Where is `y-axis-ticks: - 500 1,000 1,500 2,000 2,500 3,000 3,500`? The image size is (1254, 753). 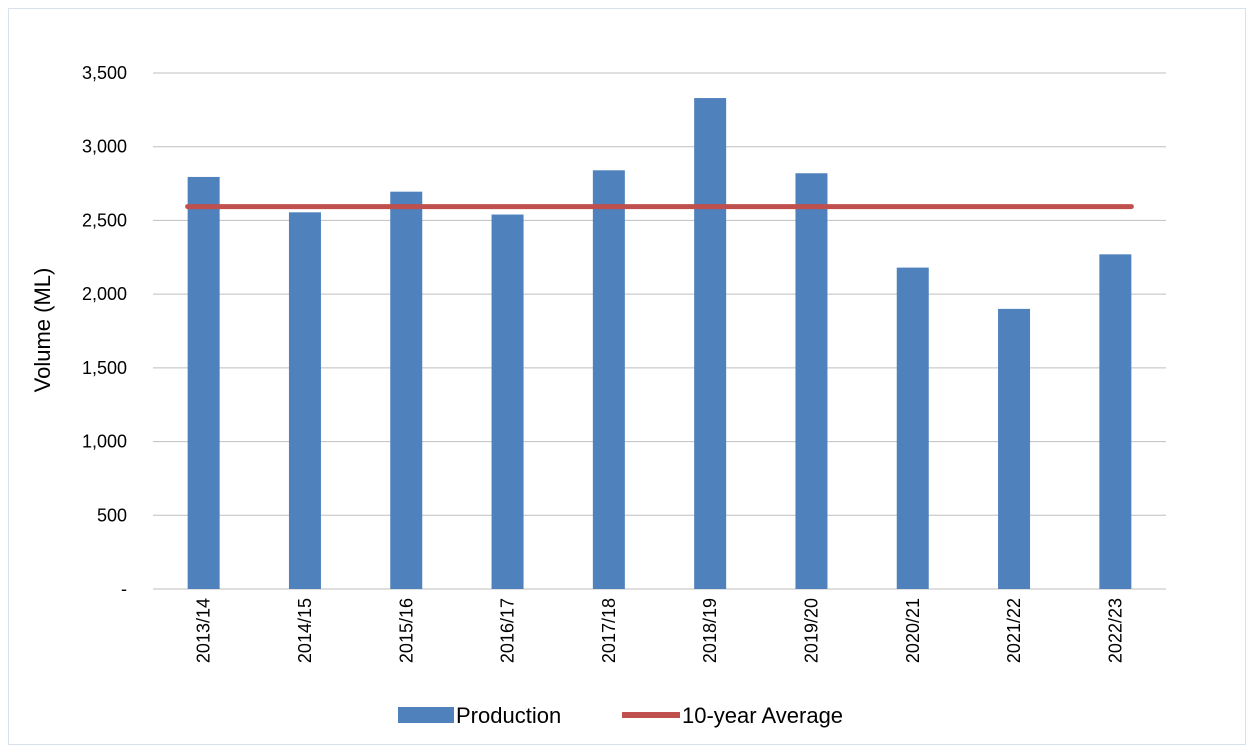
y-axis-ticks: - 500 1,000 1,500 2,000 2,500 3,000 3,500 is located at coordinates (104, 331).